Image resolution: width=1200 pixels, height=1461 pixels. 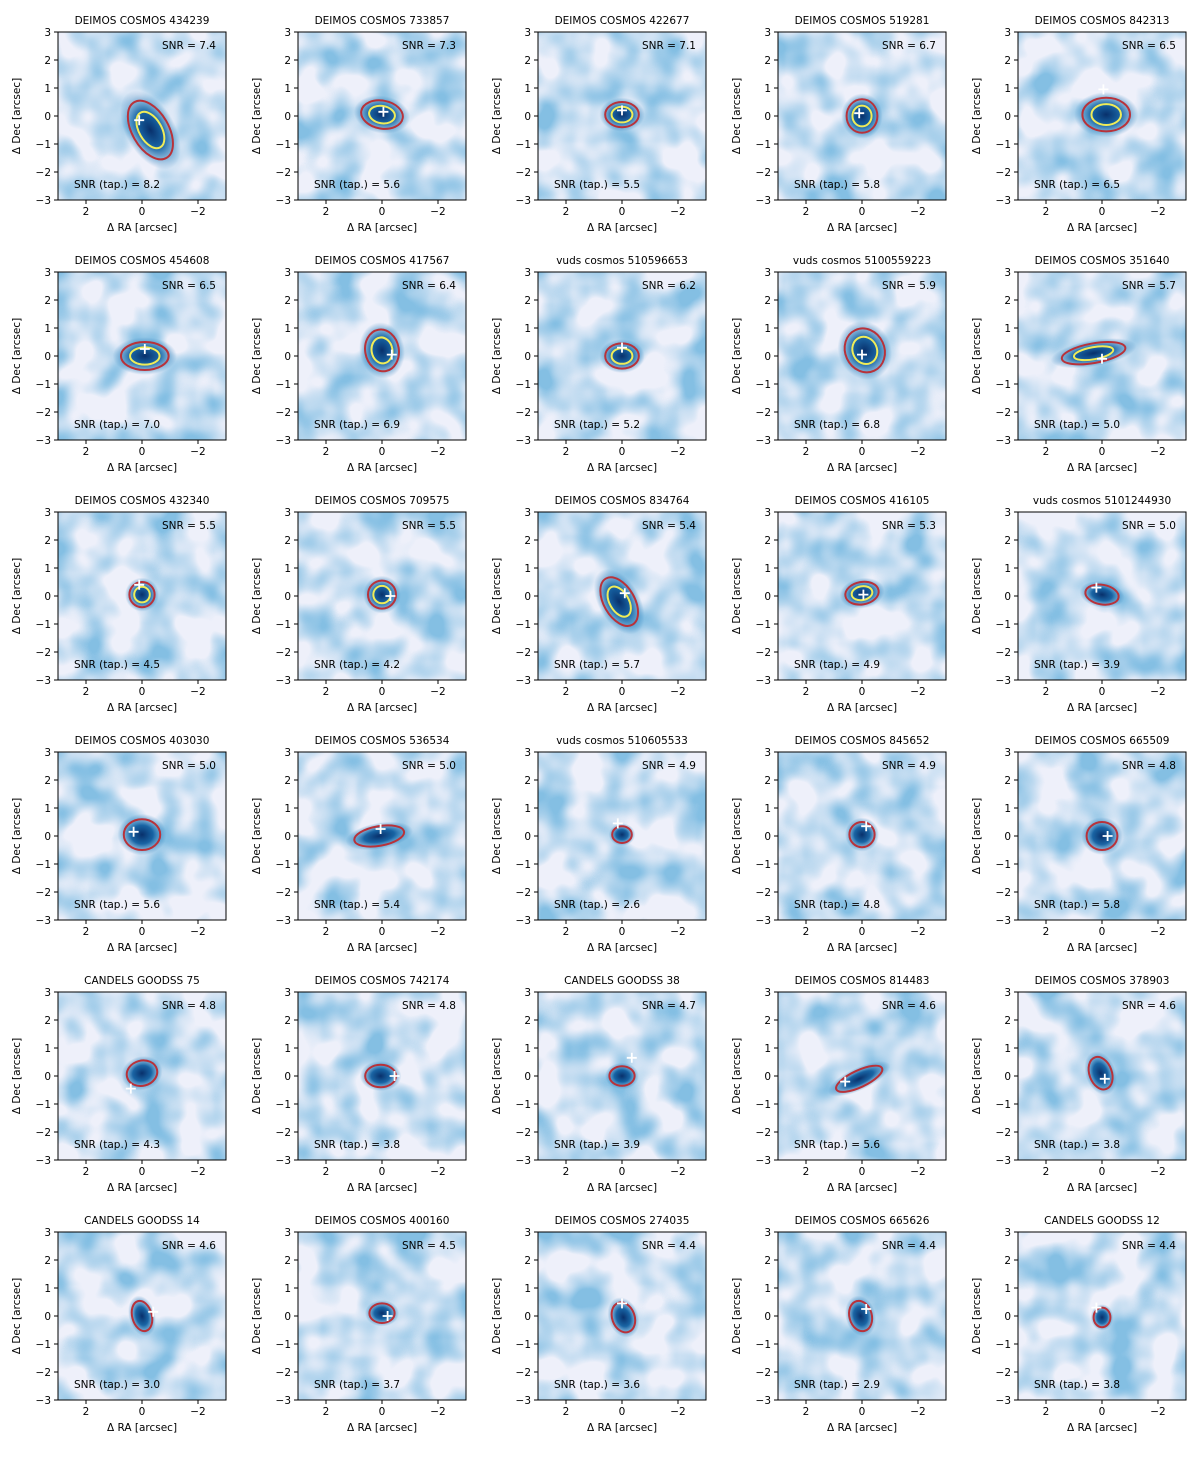 What do you see at coordinates (142, 501) in the screenshot?
I see `panel-title: DEIMOS COSMOS 432340` at bounding box center [142, 501].